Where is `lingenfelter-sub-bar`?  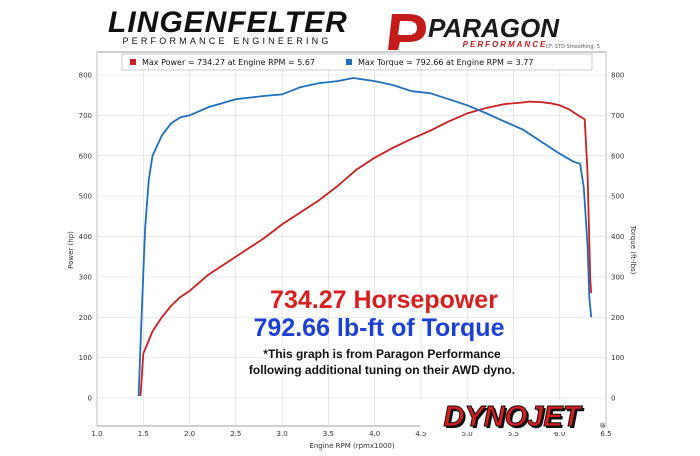 lingenfelter-sub-bar is located at coordinates (227, 40).